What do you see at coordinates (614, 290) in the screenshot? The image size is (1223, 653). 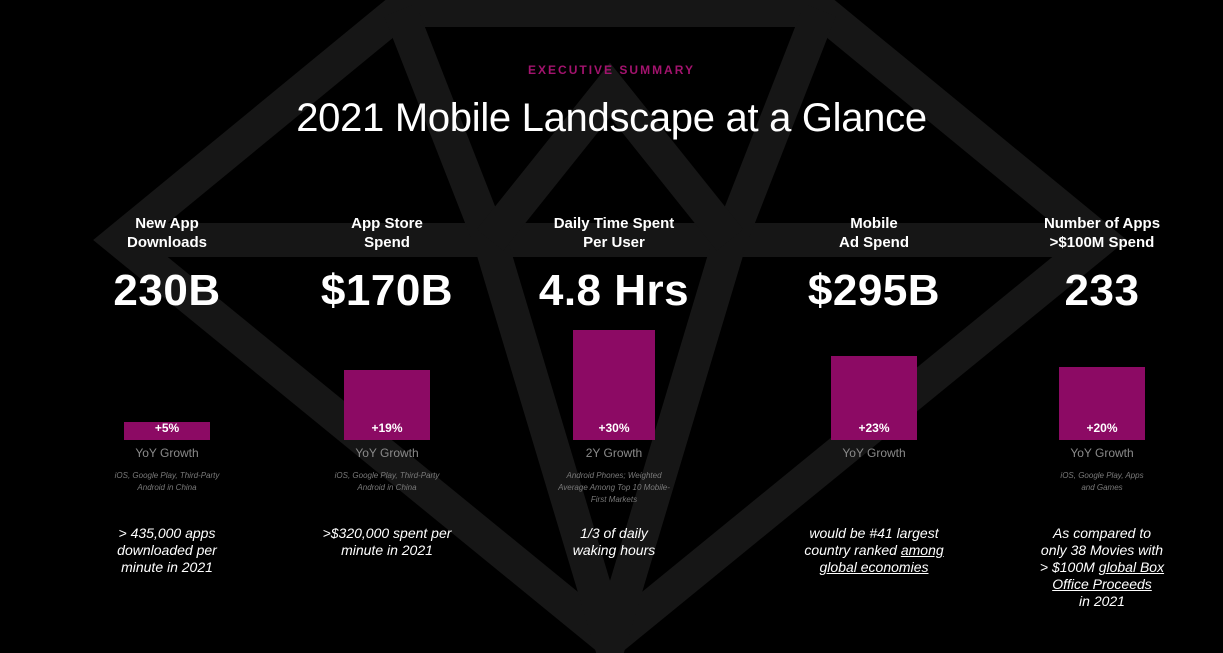 I see `metric-value: 4.8 Hrs` at bounding box center [614, 290].